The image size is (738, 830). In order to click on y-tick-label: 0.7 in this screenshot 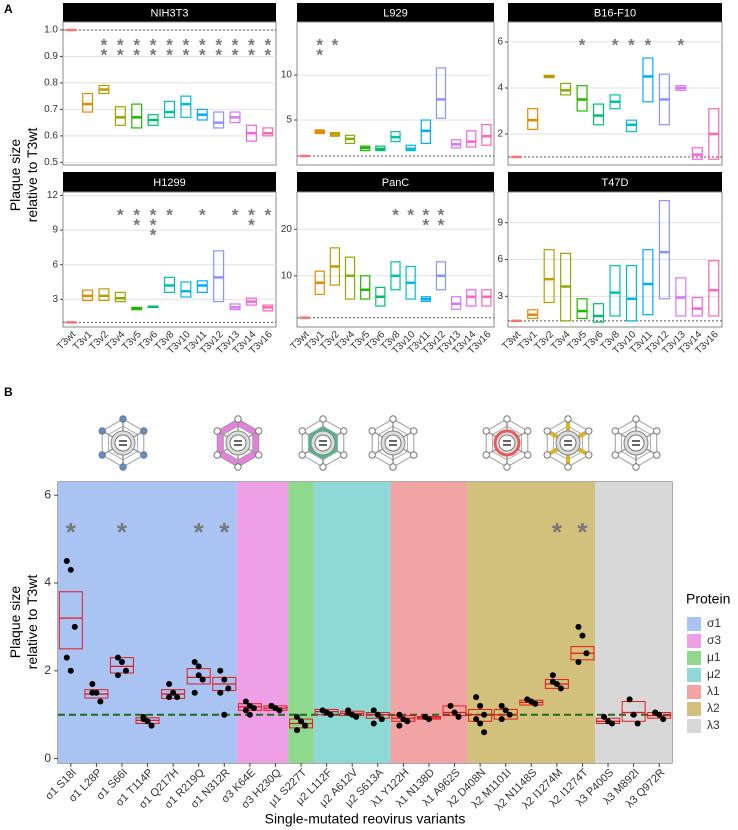, I will do `click(51, 109)`.